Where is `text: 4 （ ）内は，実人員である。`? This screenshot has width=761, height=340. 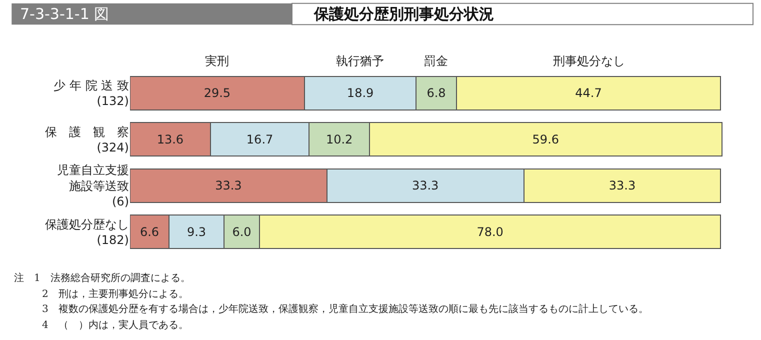
text: 4 （ ）内は，実人員である。 is located at coordinates (115, 325).